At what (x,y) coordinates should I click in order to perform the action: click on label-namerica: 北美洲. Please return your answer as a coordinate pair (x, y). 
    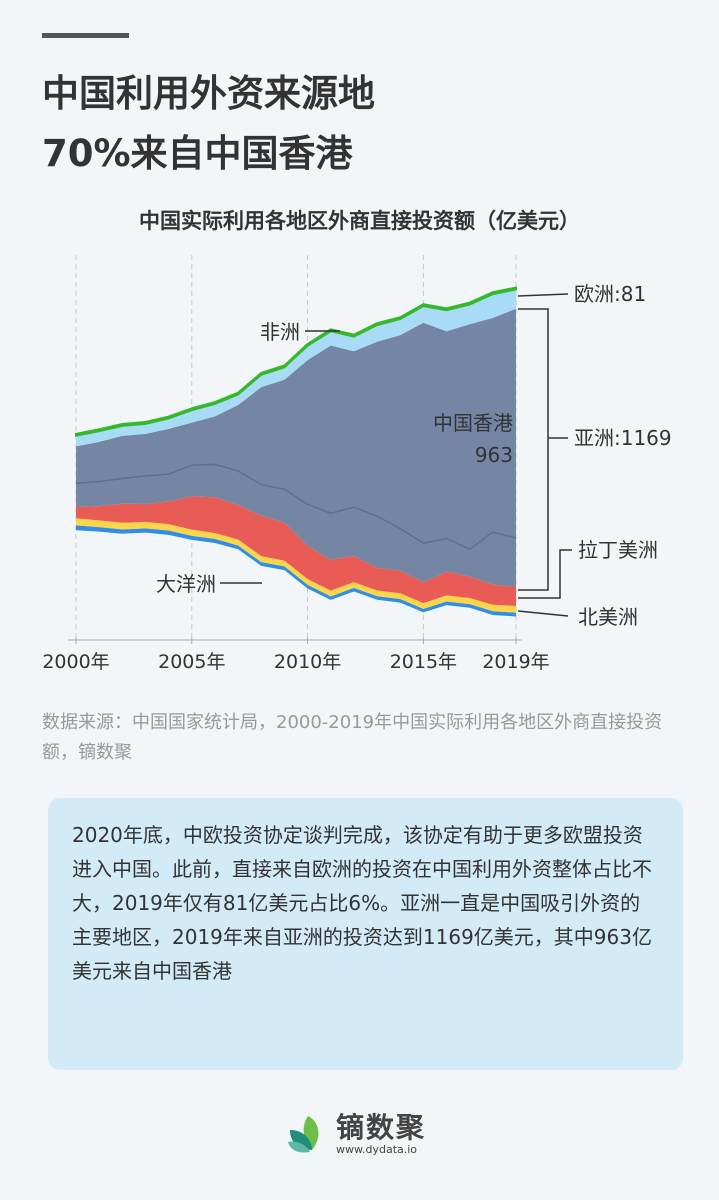
    Looking at the image, I should click on (608, 617).